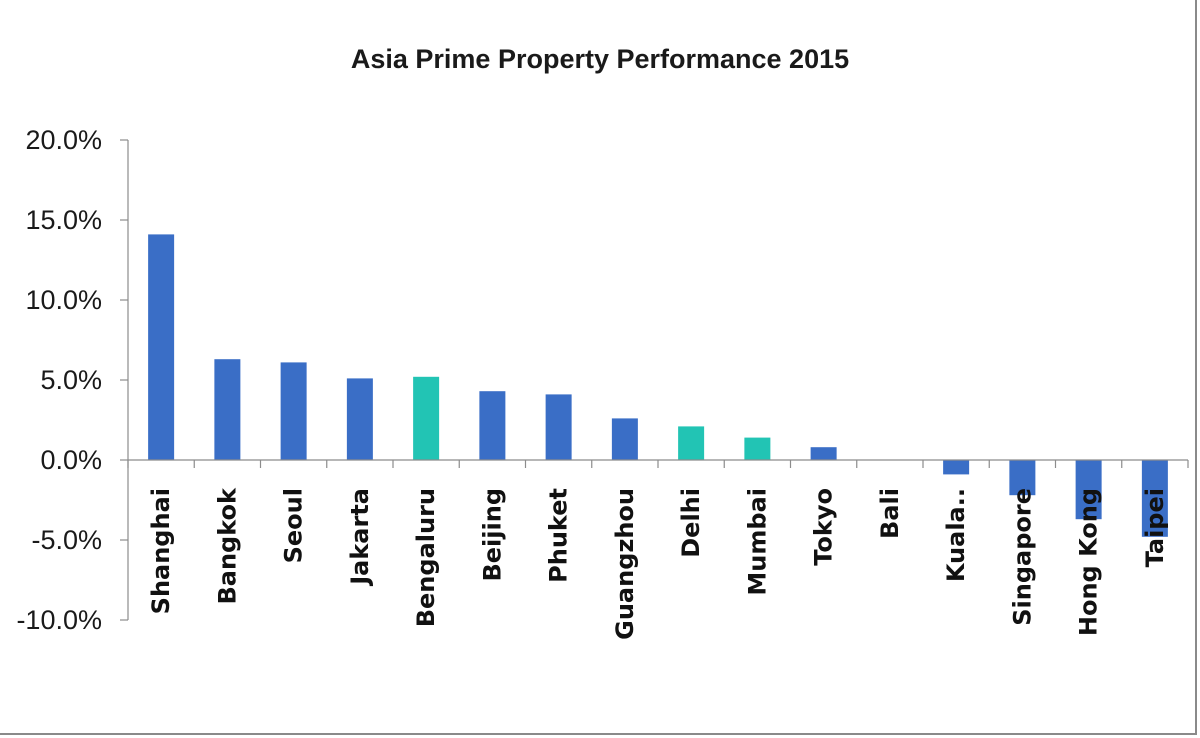 This screenshot has height=738, width=1200. I want to click on x-tick-label: Hong Kong, so click(1089, 562).